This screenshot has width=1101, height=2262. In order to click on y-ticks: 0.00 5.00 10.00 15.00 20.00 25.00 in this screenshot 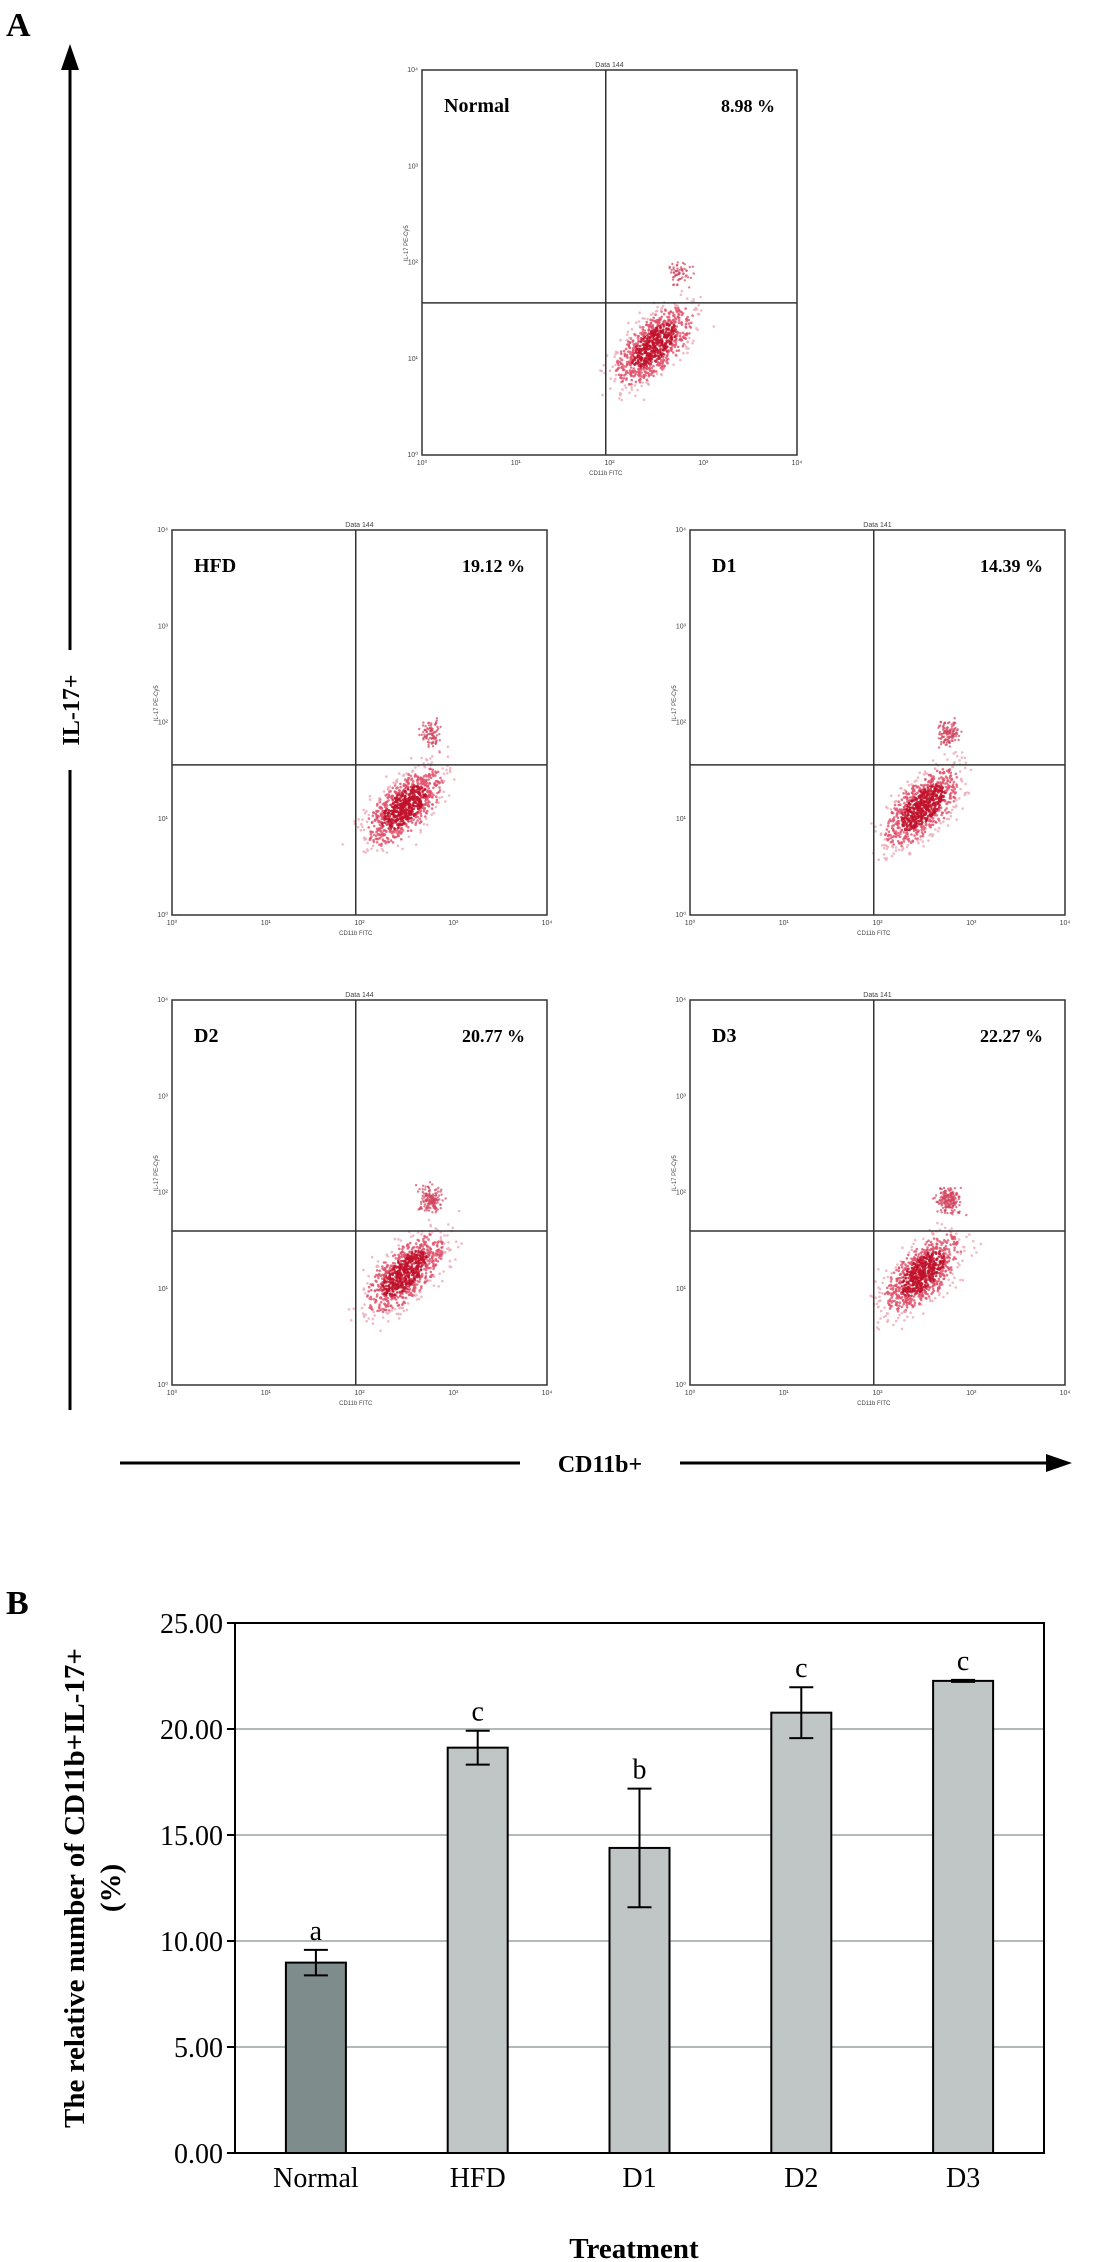, I will do `click(197, 1889)`.